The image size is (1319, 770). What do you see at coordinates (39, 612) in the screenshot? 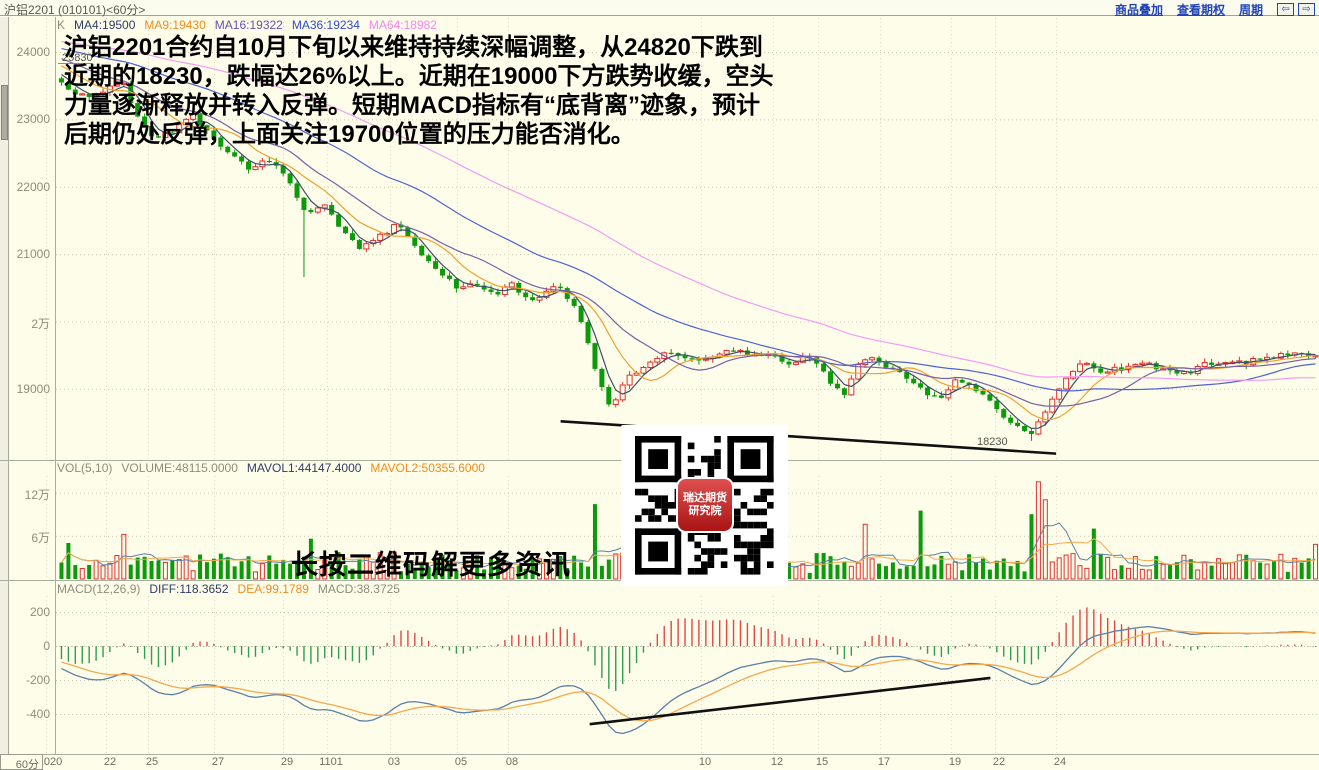
I see `y-axis-tick-label: 200` at bounding box center [39, 612].